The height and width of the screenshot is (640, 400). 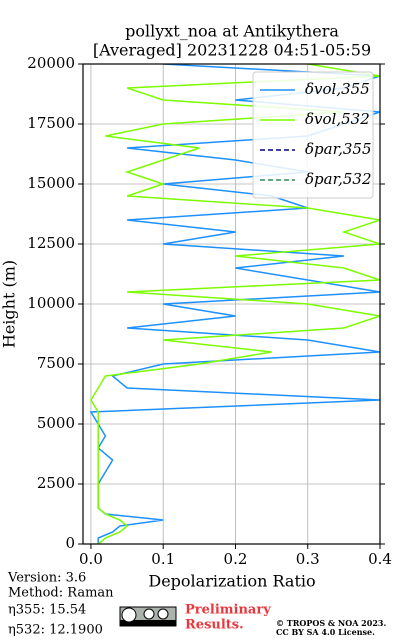 I want to click on y-tick-label: 17500, so click(x=51, y=123).